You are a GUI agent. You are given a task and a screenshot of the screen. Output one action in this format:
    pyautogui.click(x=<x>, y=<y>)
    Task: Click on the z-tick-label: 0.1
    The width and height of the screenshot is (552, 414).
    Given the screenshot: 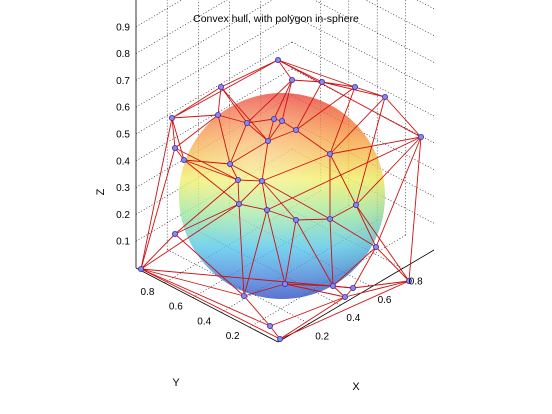 What is the action you would take?
    pyautogui.click(x=123, y=242)
    